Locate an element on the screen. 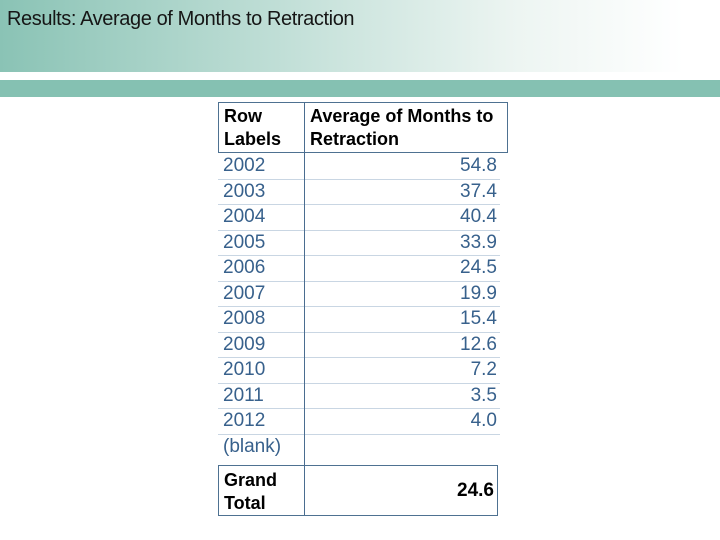 This screenshot has height=540, width=720. table-row: 2010 7.2 is located at coordinates (359, 371).